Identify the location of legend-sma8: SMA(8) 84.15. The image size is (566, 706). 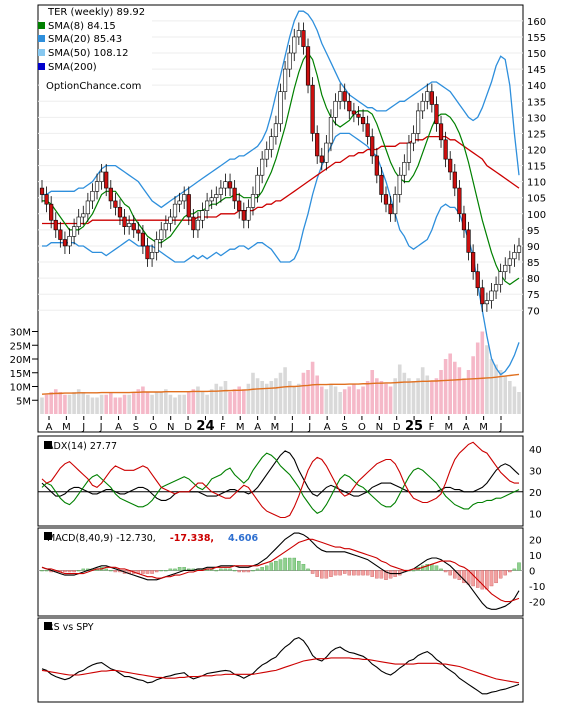
(82, 26).